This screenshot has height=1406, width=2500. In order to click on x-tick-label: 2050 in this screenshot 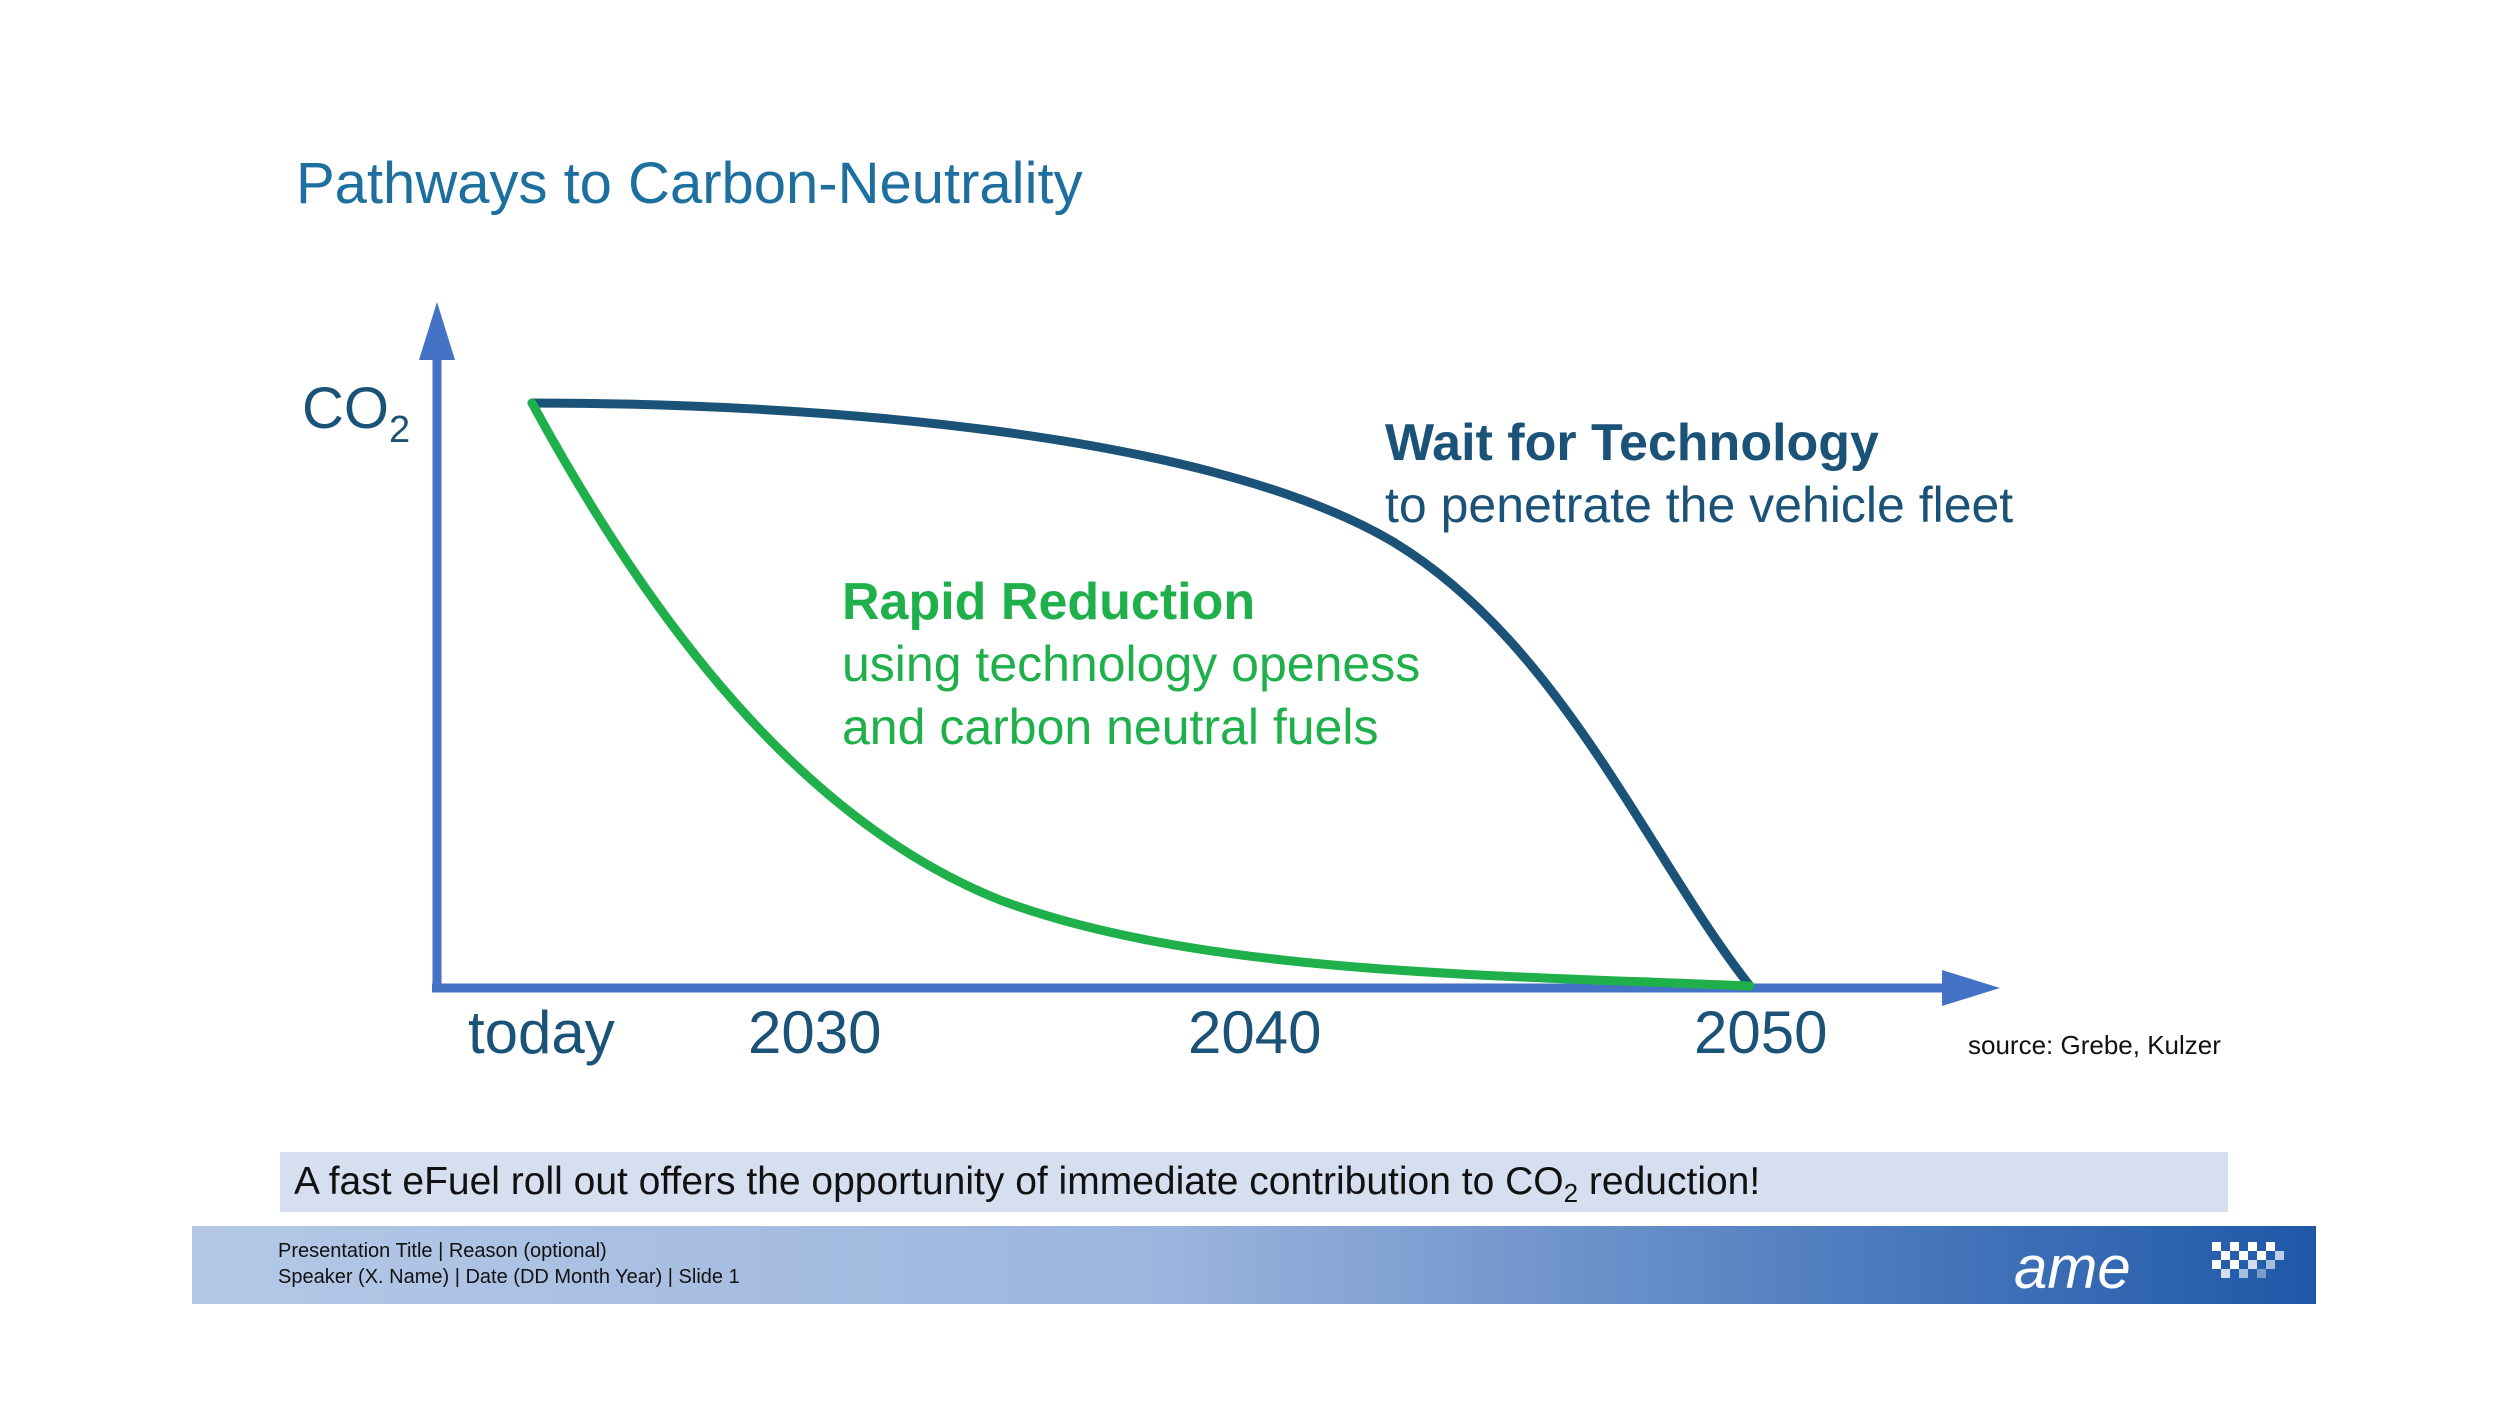, I will do `click(1761, 1032)`.